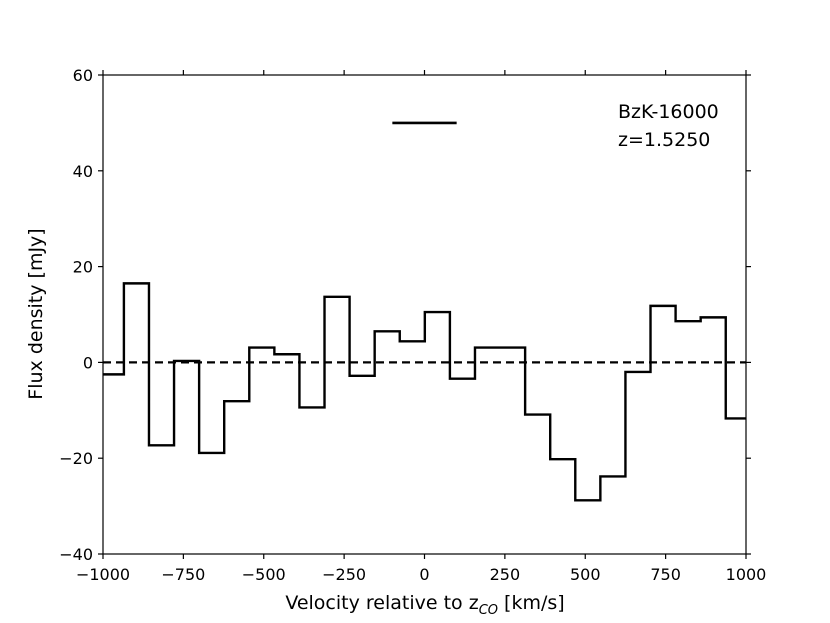 The image size is (830, 623). What do you see at coordinates (664, 140) in the screenshot?
I see `annotation-redshift: z=1.5250` at bounding box center [664, 140].